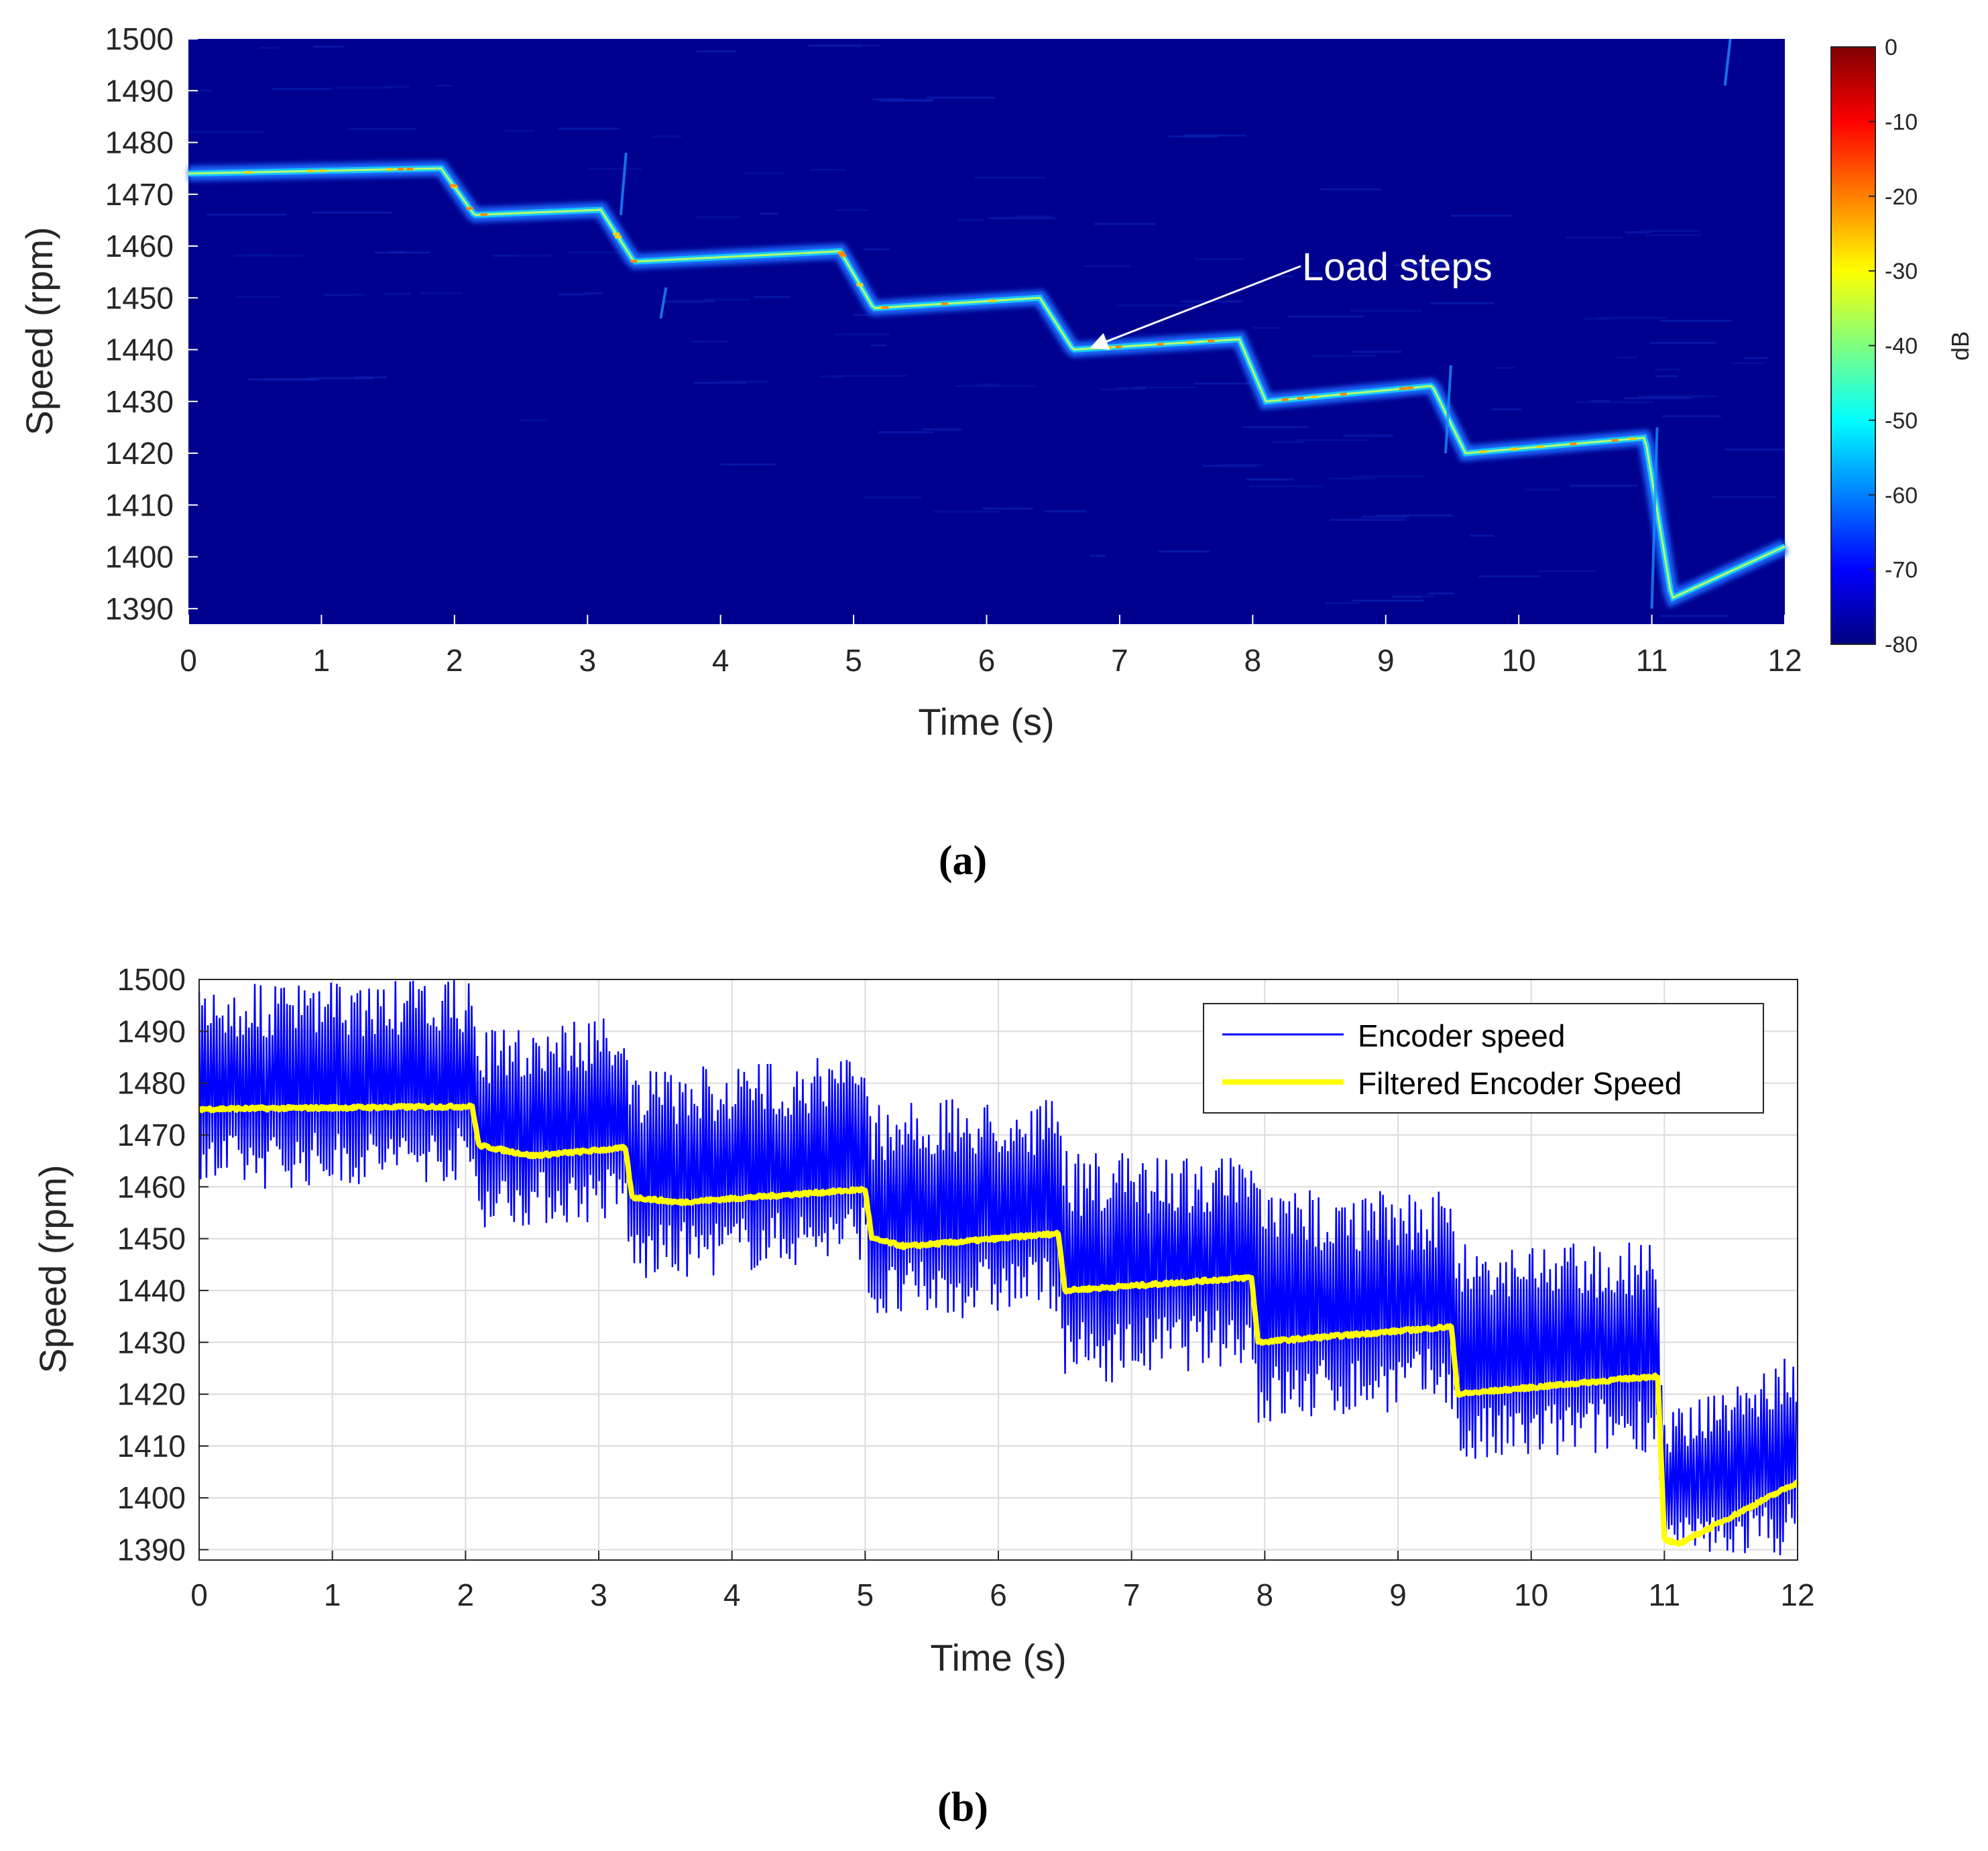 Image resolution: width=1988 pixels, height=1851 pixels. I want to click on colorbar-label: dB, so click(1960, 346).